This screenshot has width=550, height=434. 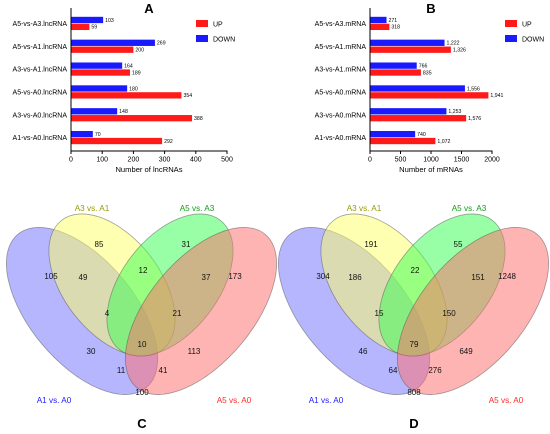 What do you see at coordinates (341, 70) in the screenshot?
I see `category-label: A3-vs-A1.mRNA` at bounding box center [341, 70].